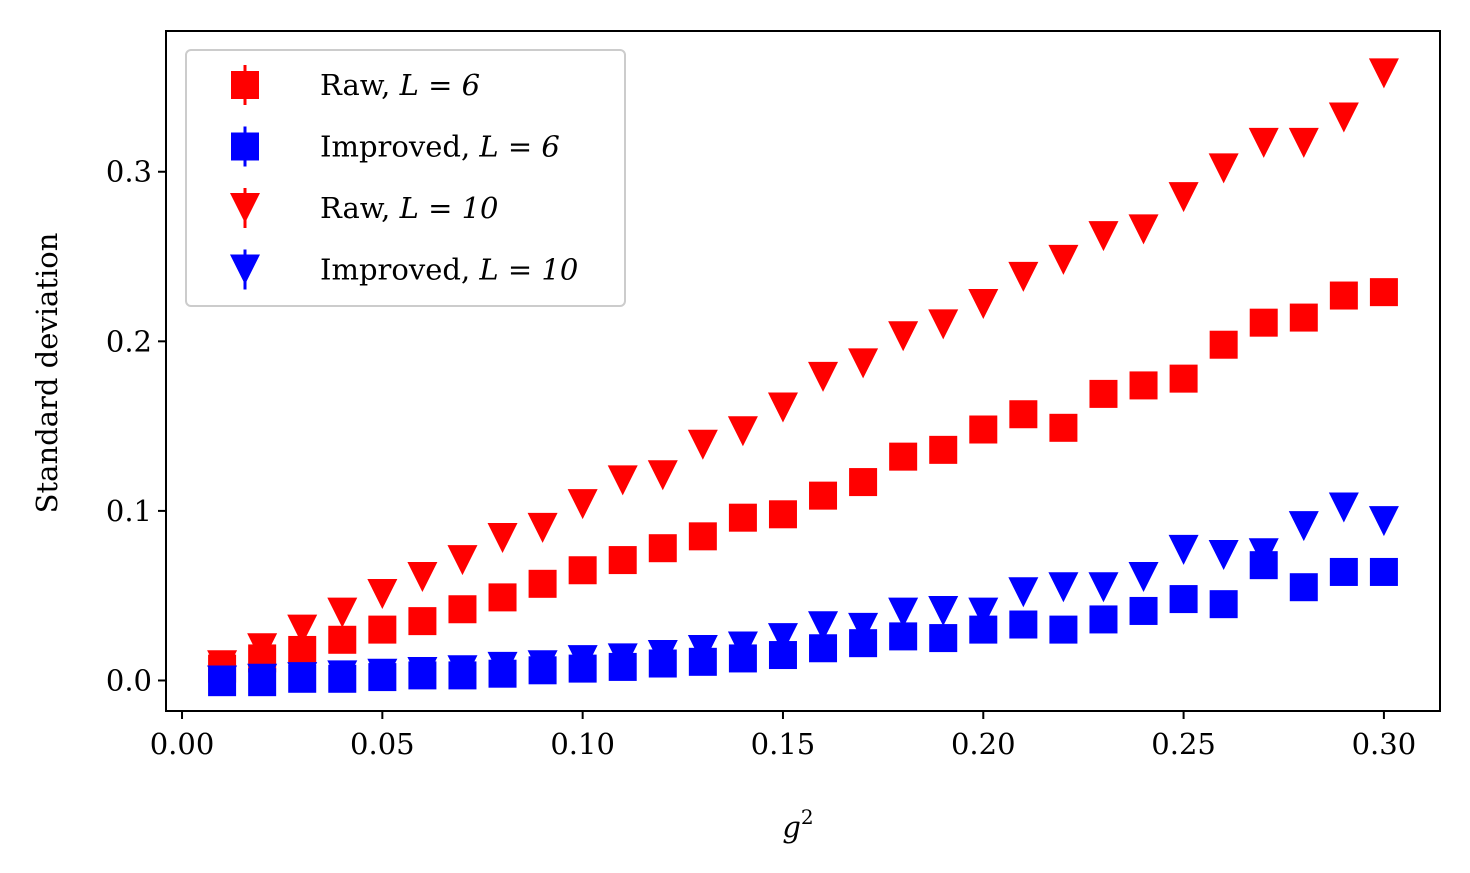 The height and width of the screenshot is (873, 1470). Describe the element at coordinates (355, 85) in the screenshot. I see `legend-item: Raw, L = 6` at that location.